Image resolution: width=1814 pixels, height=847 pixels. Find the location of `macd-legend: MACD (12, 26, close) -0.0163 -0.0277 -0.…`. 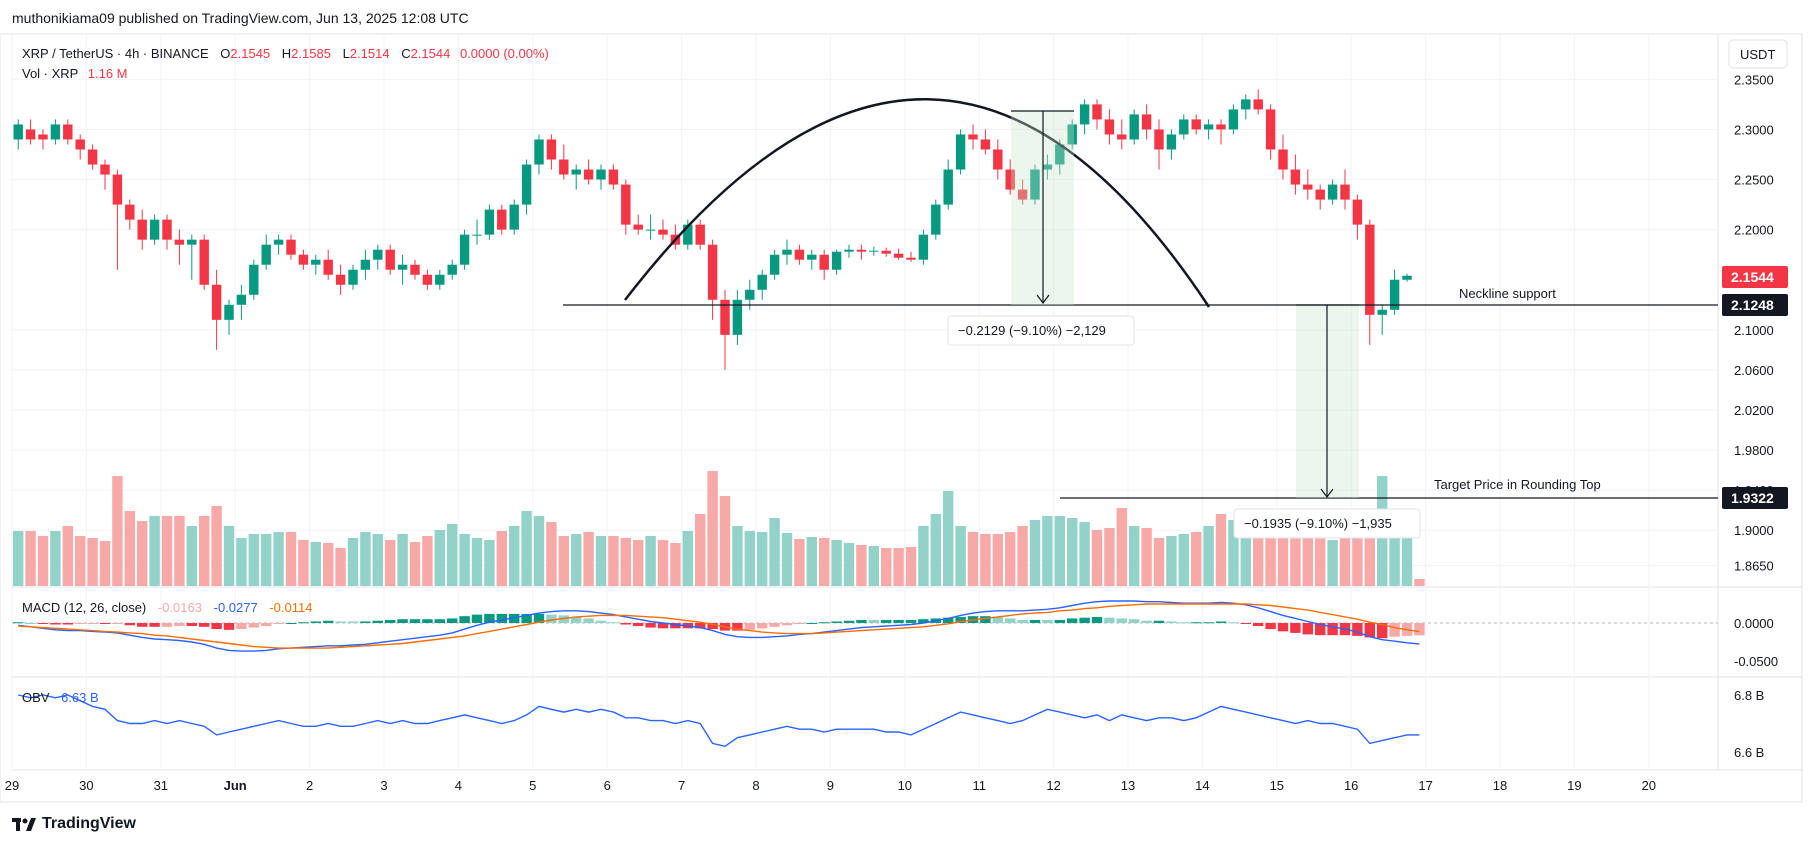

macd-legend: MACD (12, 26, close) -0.0163 -0.0277 -0.… is located at coordinates (167, 607).